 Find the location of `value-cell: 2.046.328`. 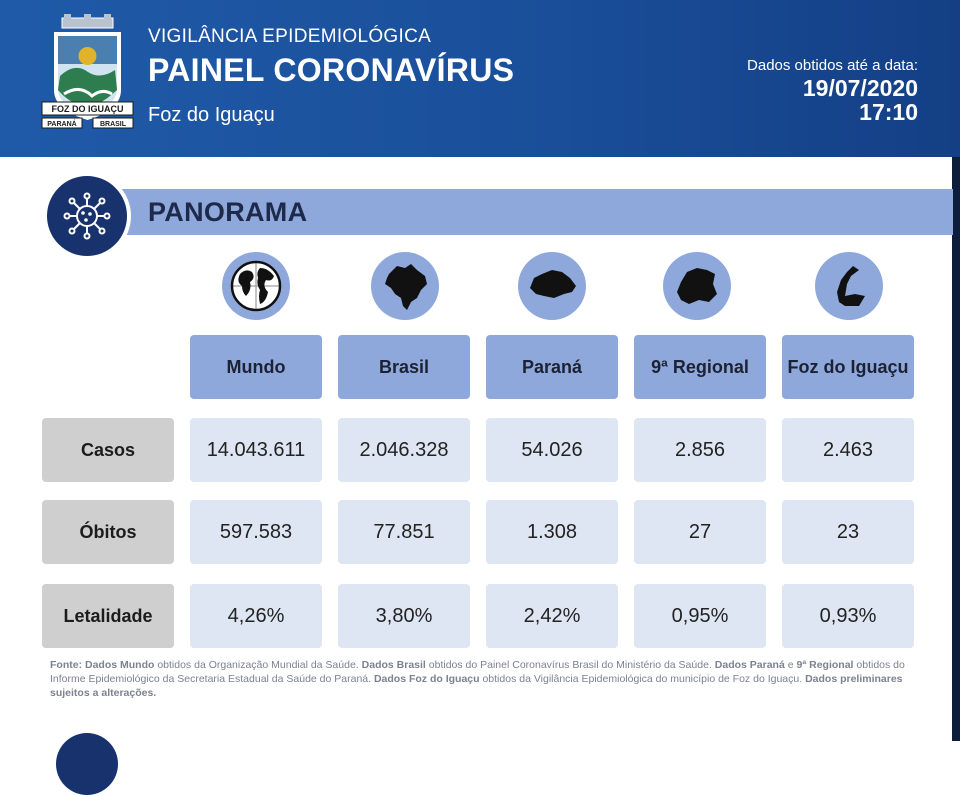

value-cell: 2.046.328 is located at coordinates (404, 450).